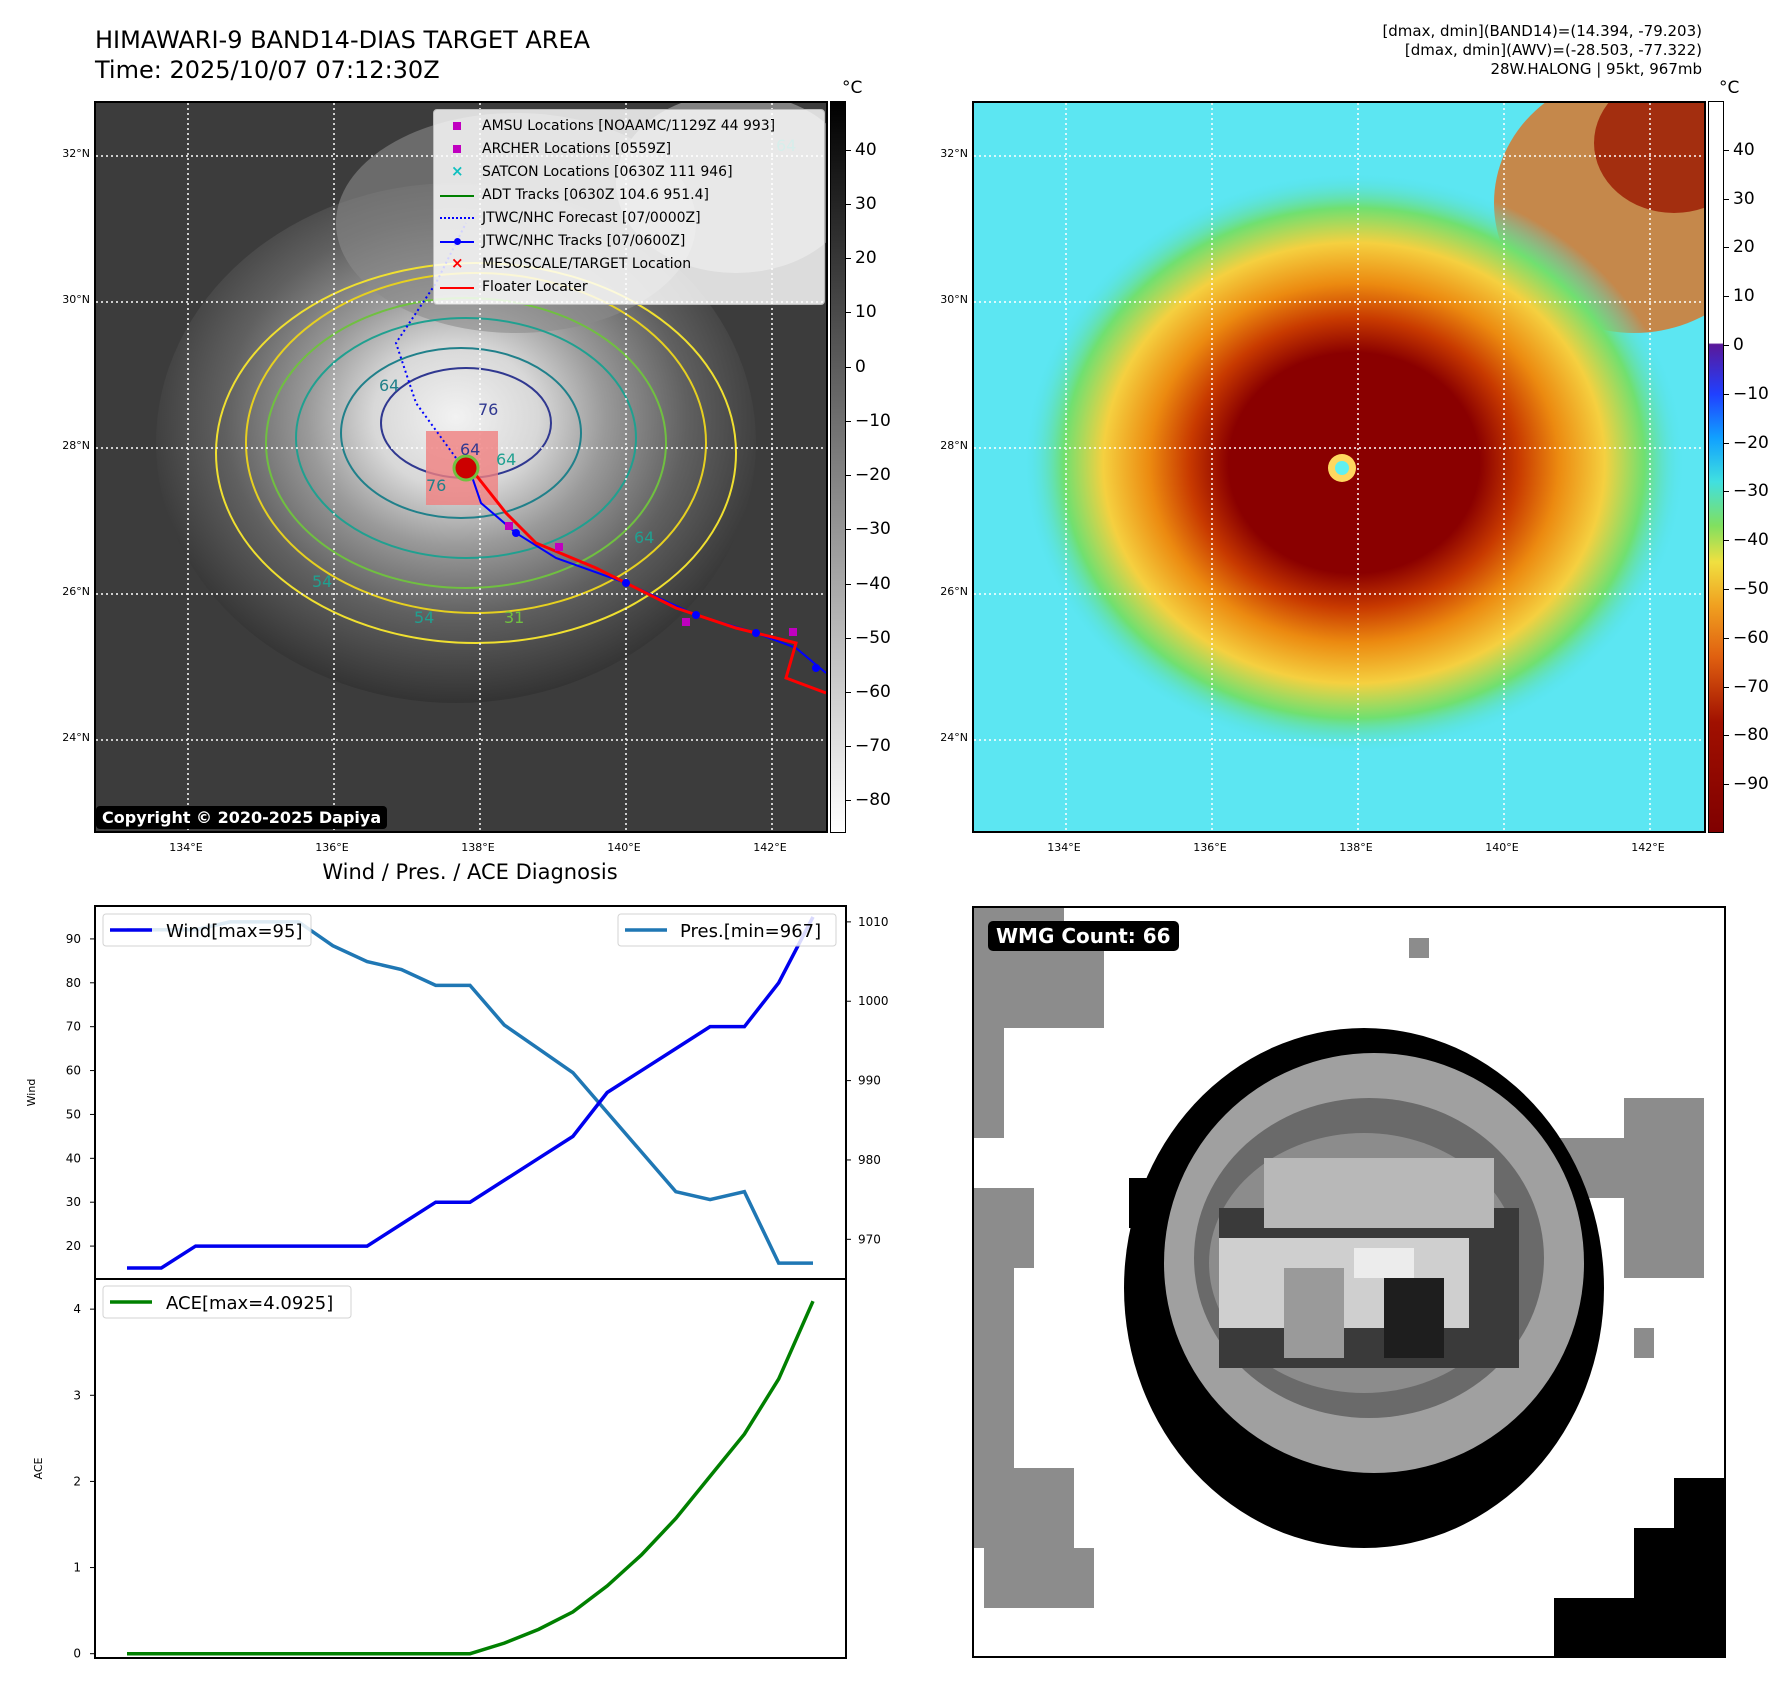 The height and width of the screenshot is (1690, 1788). What do you see at coordinates (73, 1027) in the screenshot?
I see `wind-y-tick-label: 70` at bounding box center [73, 1027].